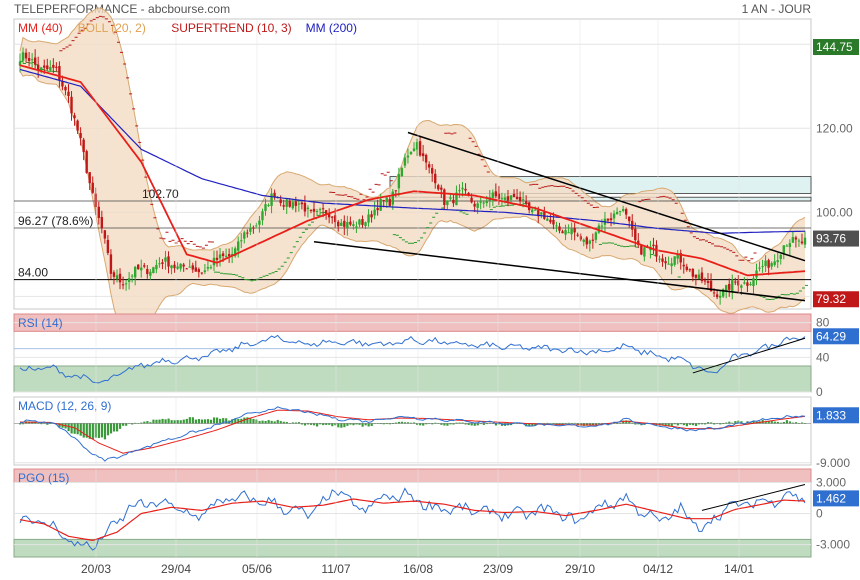 The height and width of the screenshot is (580, 860). What do you see at coordinates (658, 569) in the screenshot?
I see `x-tick-label: 04/12` at bounding box center [658, 569].